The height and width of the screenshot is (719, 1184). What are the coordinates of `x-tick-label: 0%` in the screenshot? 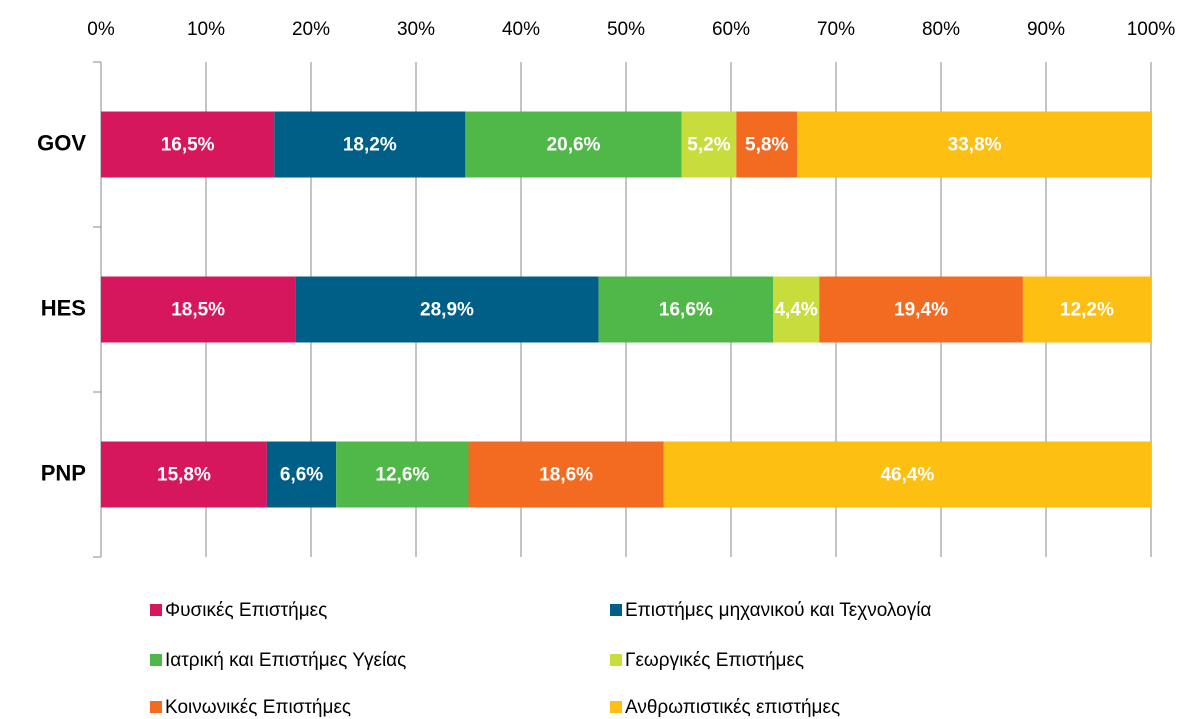 It's located at (101, 29).